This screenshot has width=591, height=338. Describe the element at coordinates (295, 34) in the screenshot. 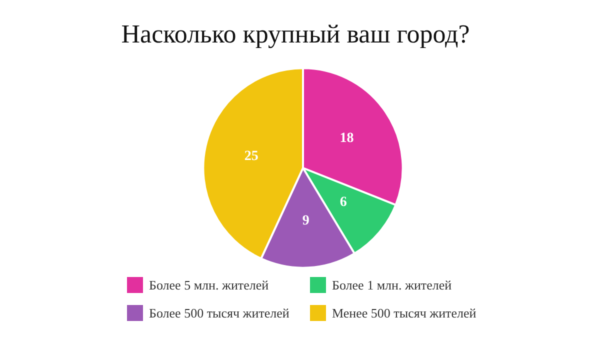

I see `chart-title: Насколько крупный ваш город?` at that location.